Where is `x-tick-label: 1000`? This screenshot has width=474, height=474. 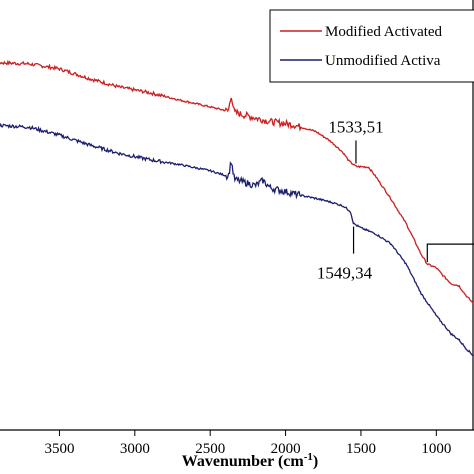
x-tick-label: 1000 is located at coordinates (436, 449).